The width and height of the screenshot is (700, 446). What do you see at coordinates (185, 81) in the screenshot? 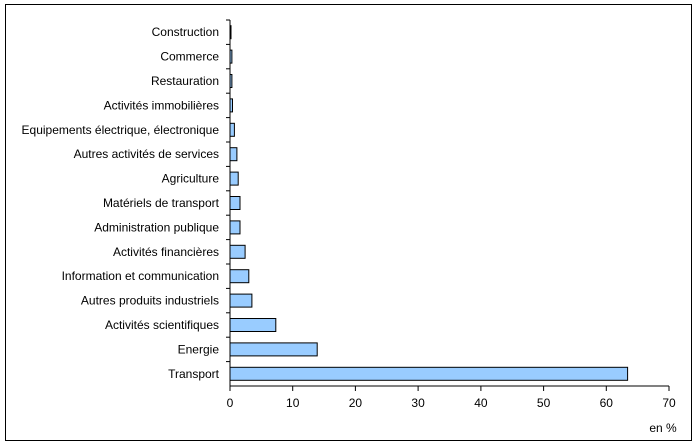
I see `category-label-2: Restauration` at bounding box center [185, 81].